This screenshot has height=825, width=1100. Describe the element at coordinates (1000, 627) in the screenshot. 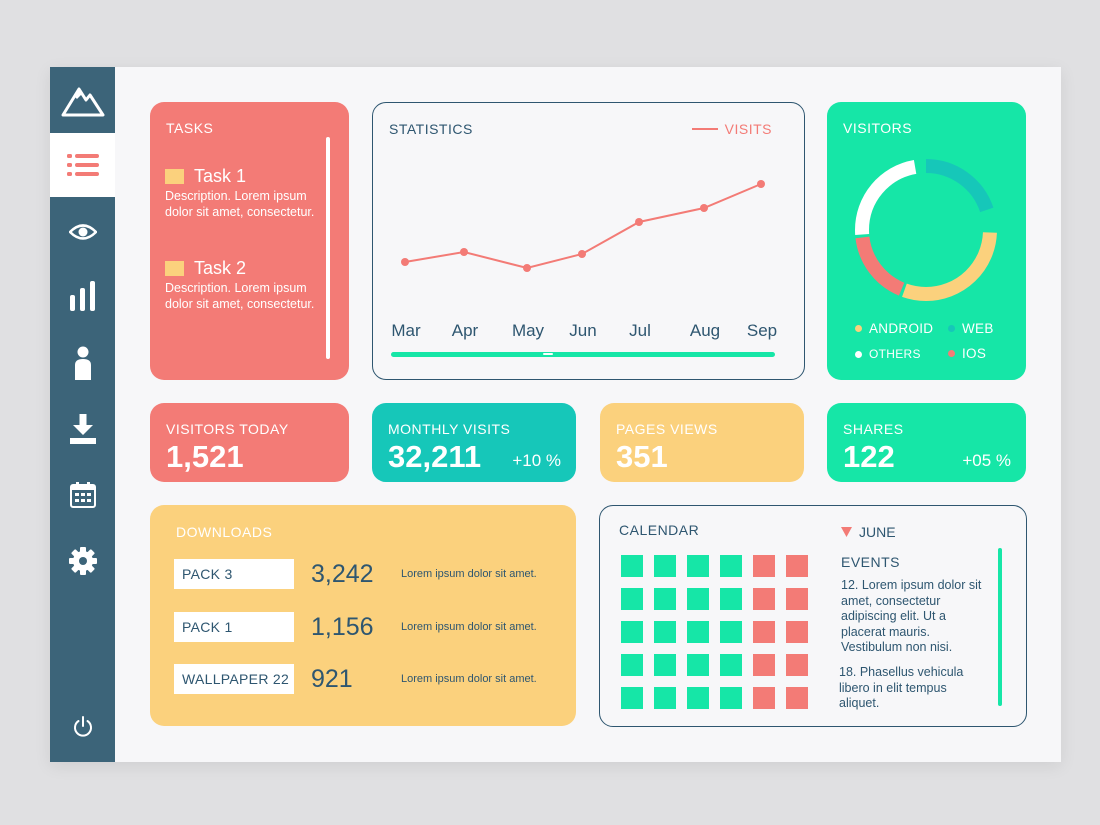

I see `events-scrollbar` at that location.